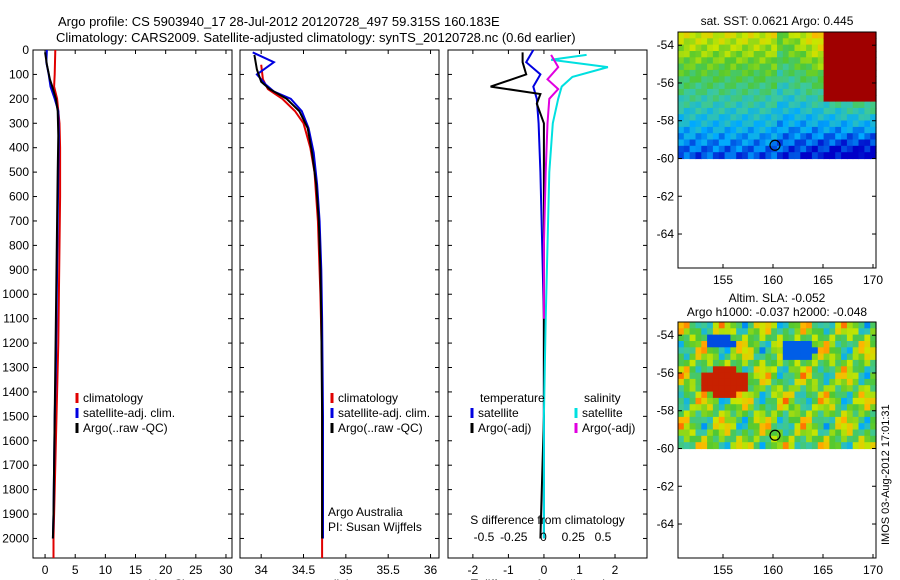 The width and height of the screenshot is (900, 580). I want to click on y-tick-label: -64, so click(666, 524).